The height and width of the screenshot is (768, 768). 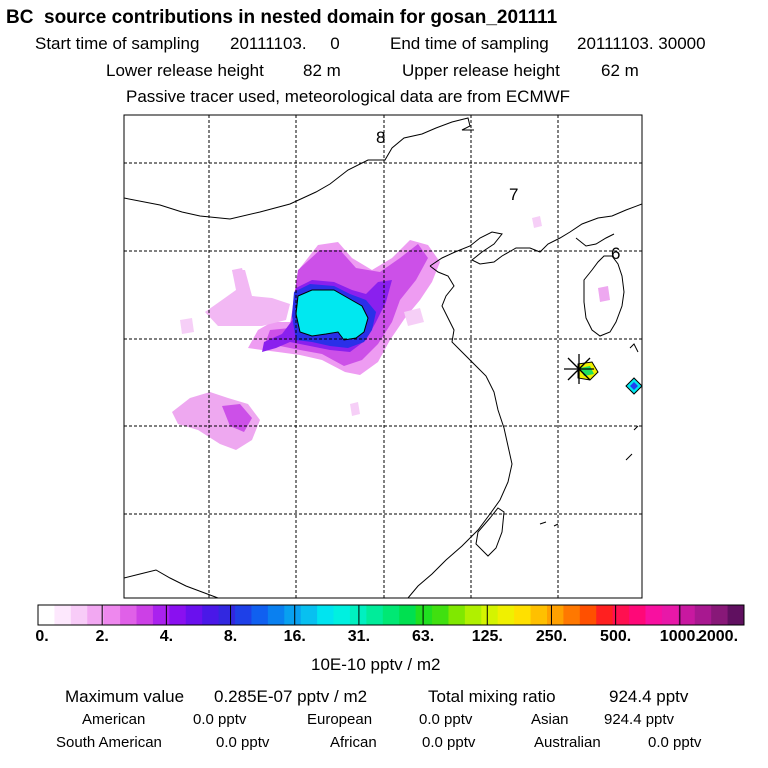 I want to click on timezone-label-8: 8, so click(x=380, y=137).